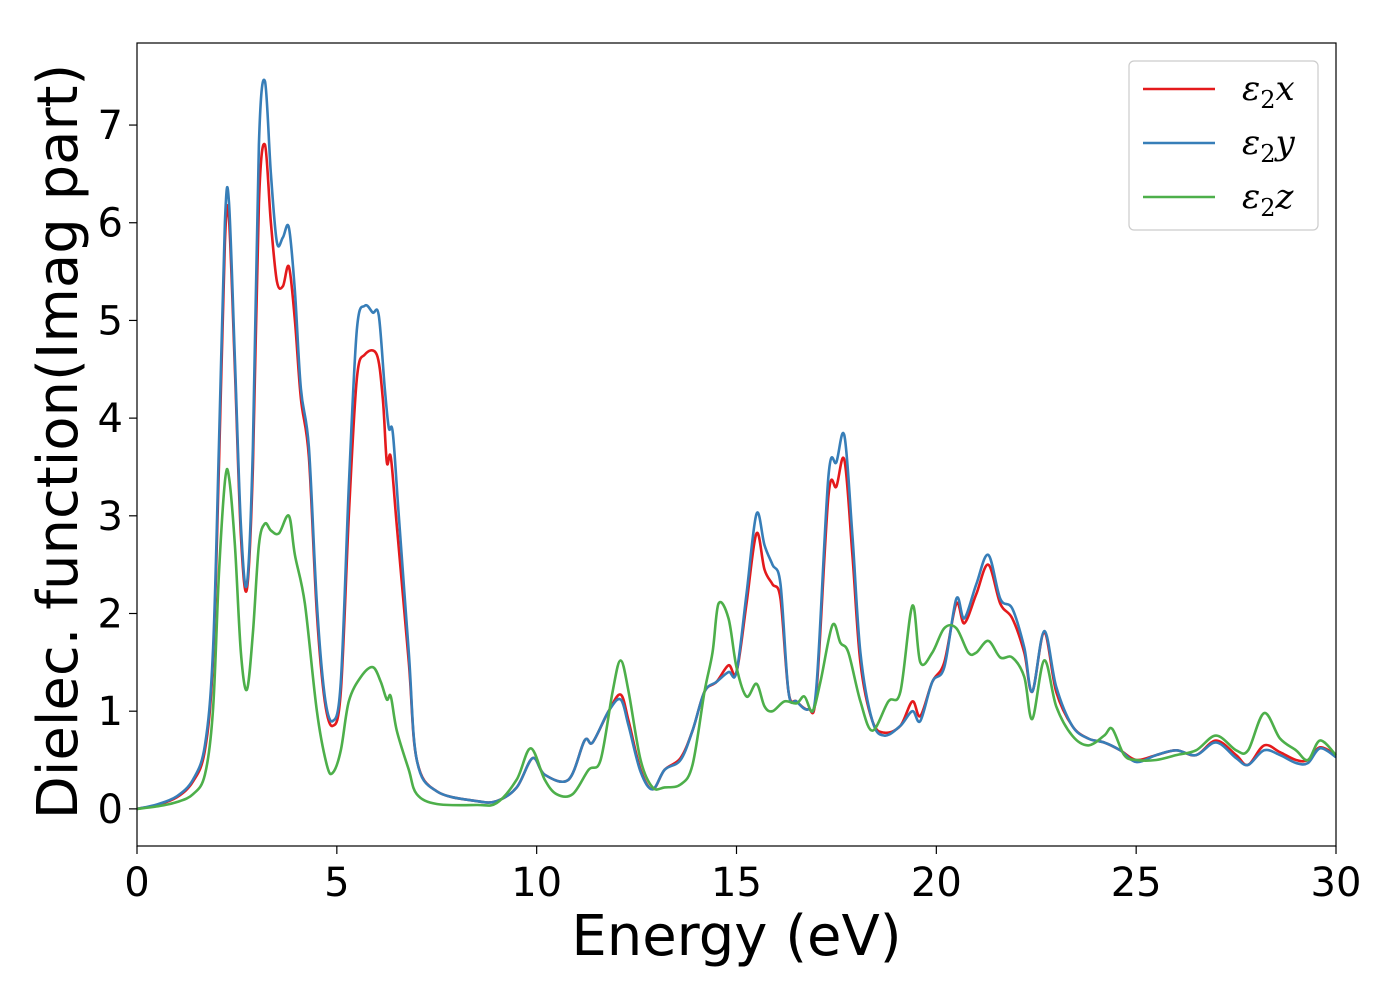 This screenshot has width=1400, height=1000. Describe the element at coordinates (936, 883) in the screenshot. I see `x-tick-label: 20` at that location.